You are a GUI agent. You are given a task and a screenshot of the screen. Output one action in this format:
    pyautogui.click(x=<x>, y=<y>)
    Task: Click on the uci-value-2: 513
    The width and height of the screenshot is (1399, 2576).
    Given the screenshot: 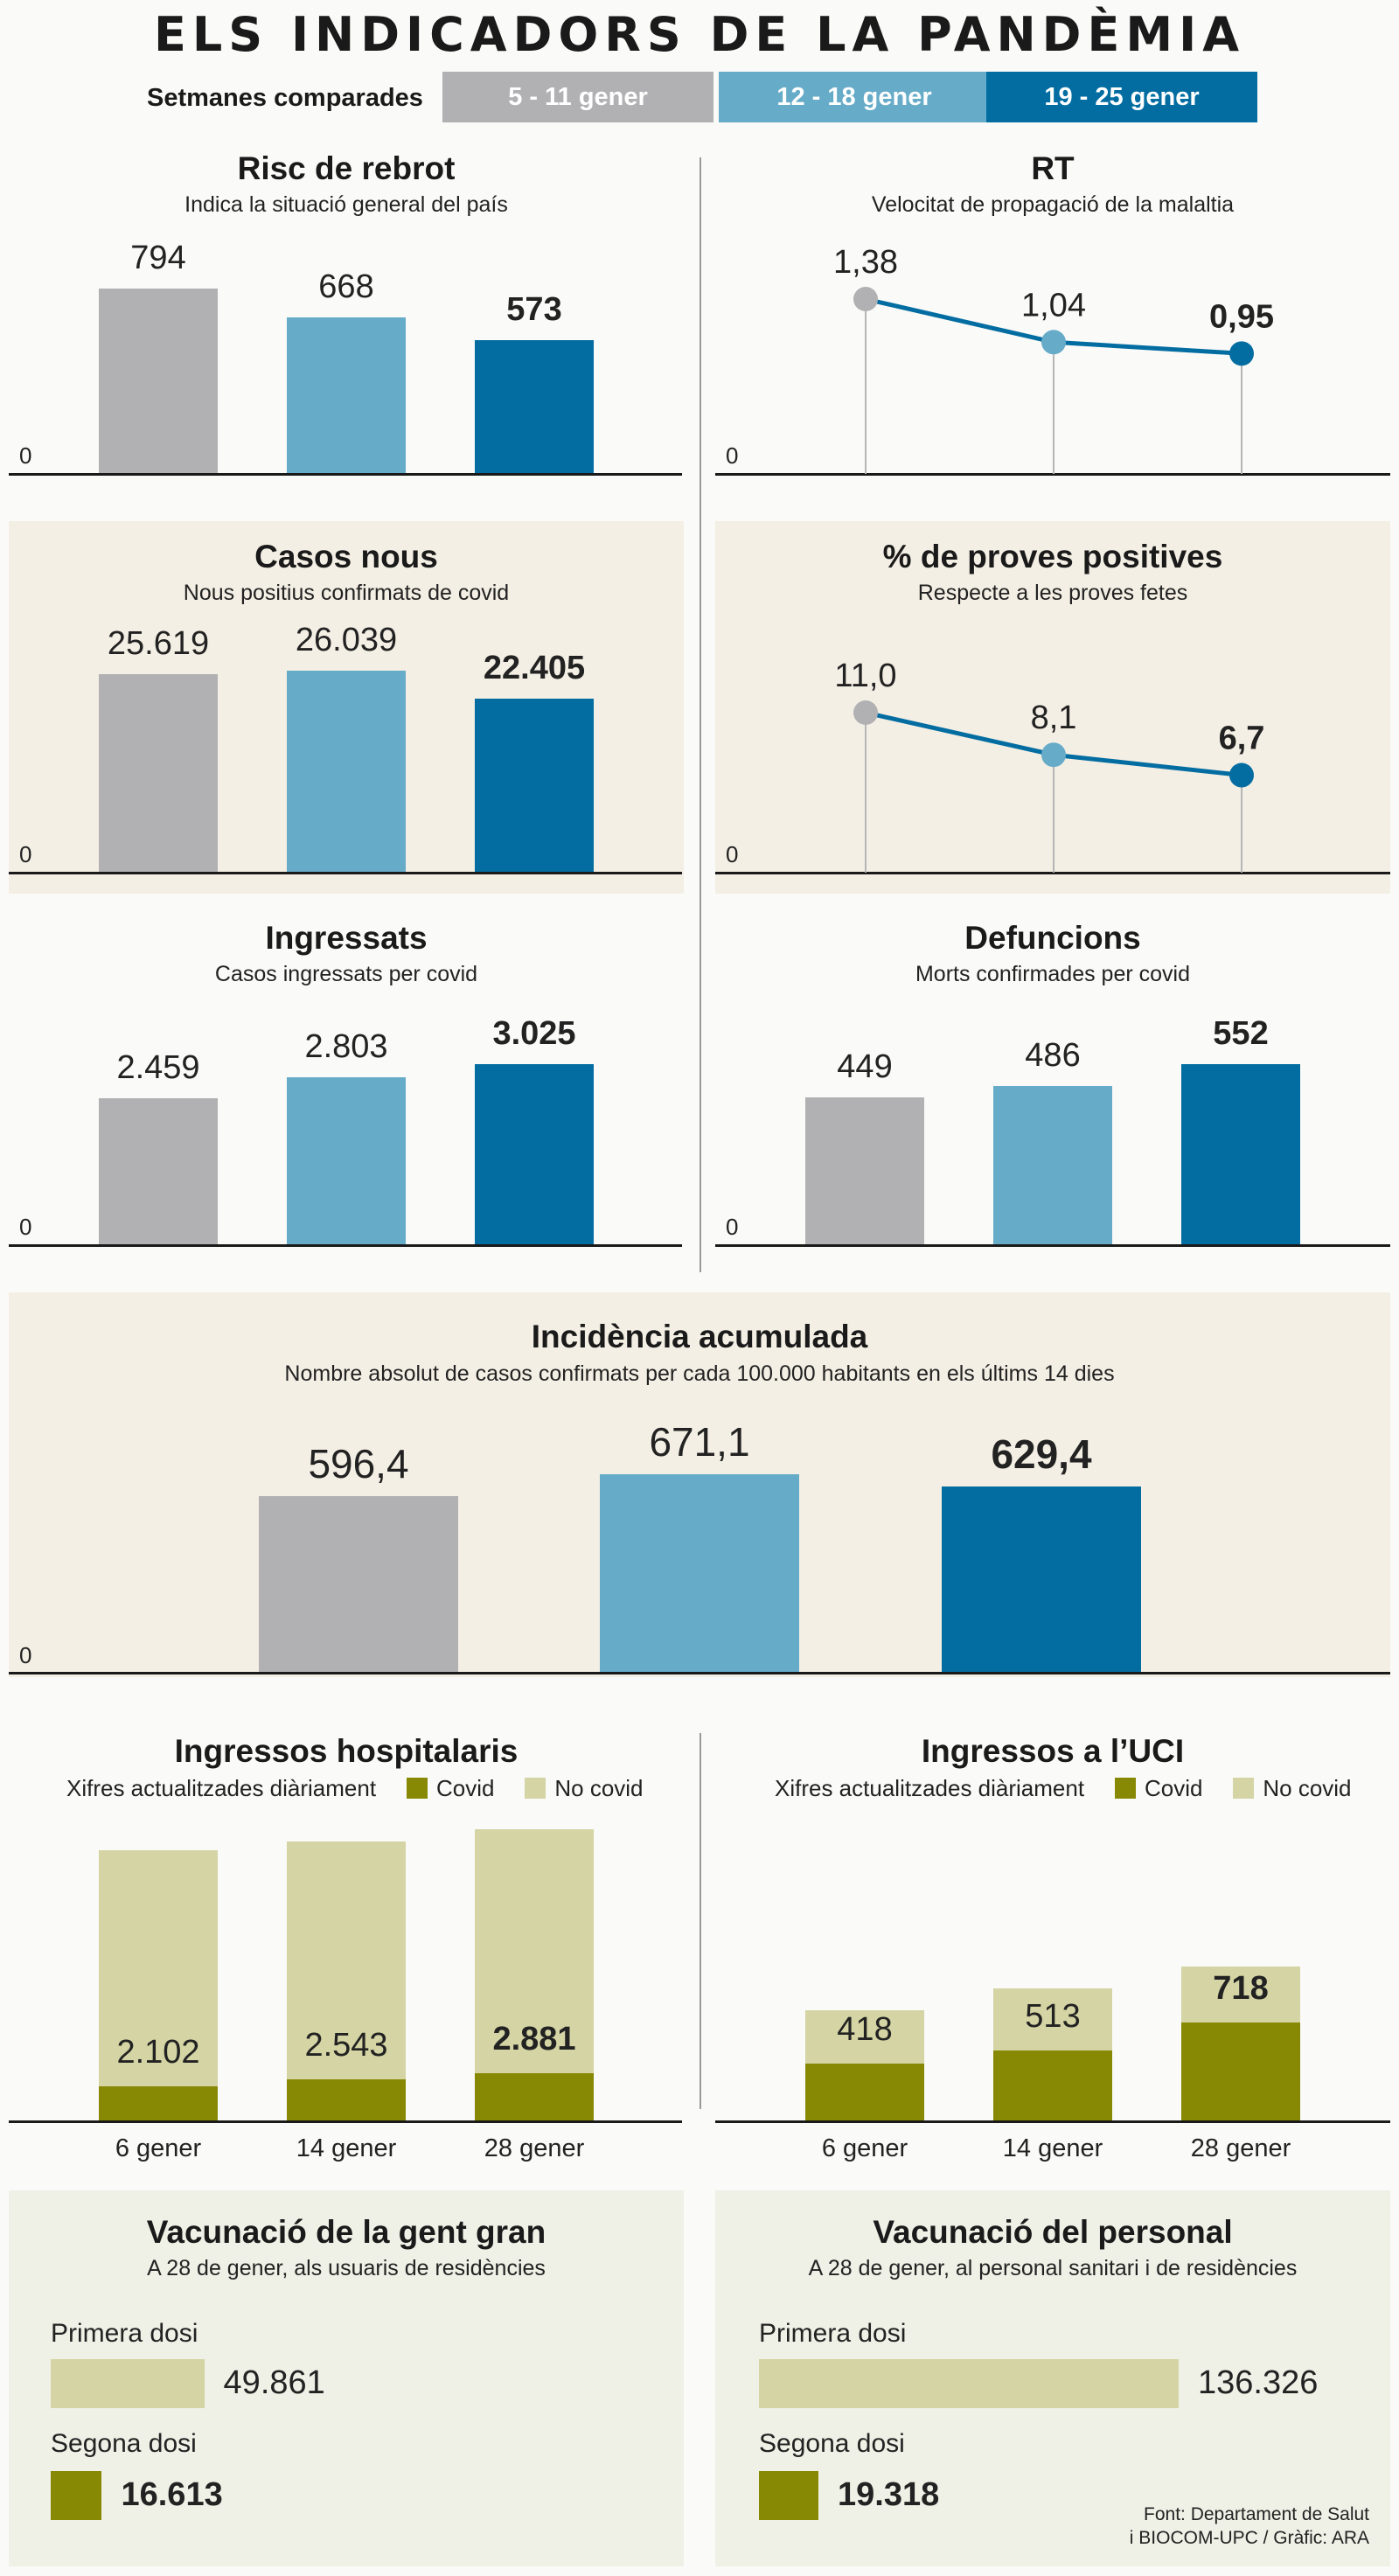 What is the action you would take?
    pyautogui.click(x=1053, y=2016)
    